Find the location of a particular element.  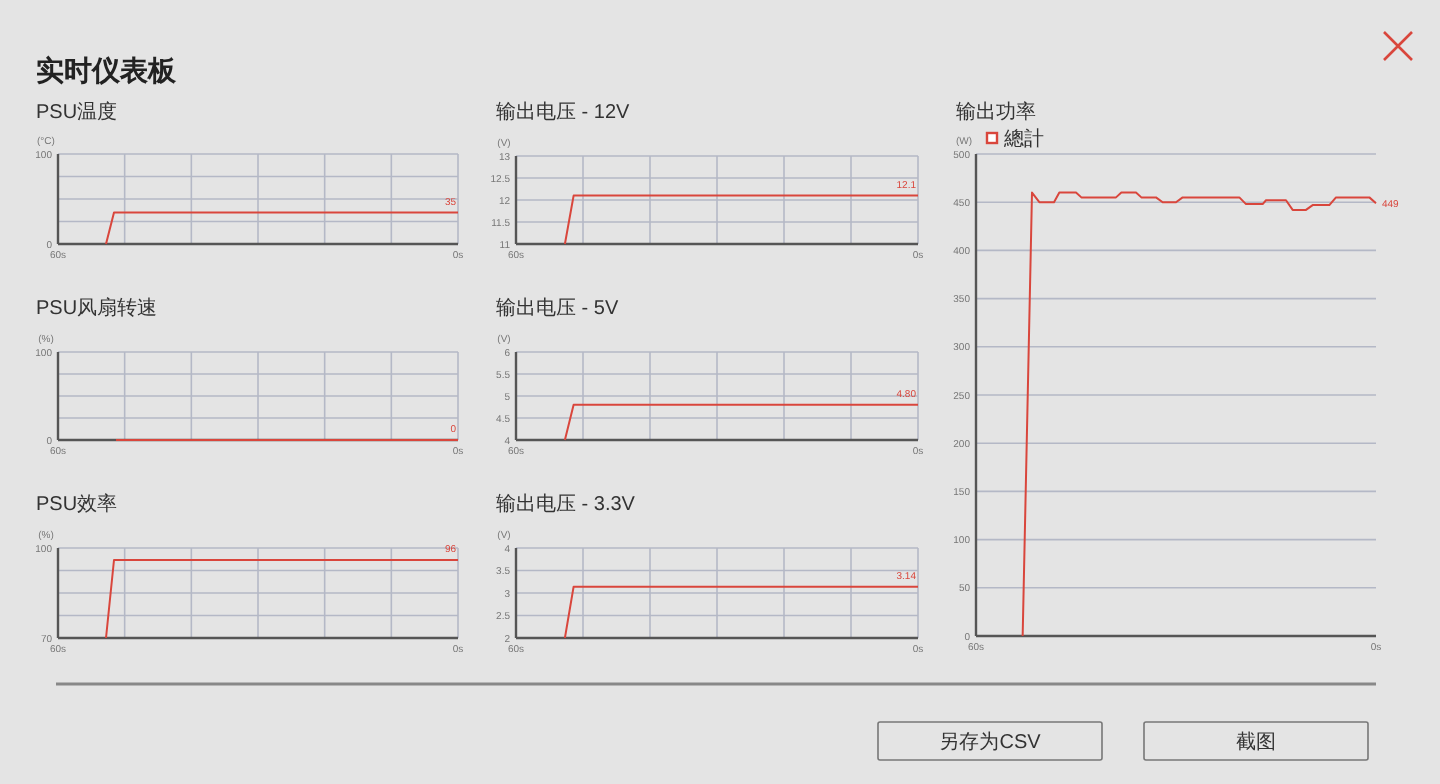

chart-title: PSU效率 is located at coordinates (77, 504).